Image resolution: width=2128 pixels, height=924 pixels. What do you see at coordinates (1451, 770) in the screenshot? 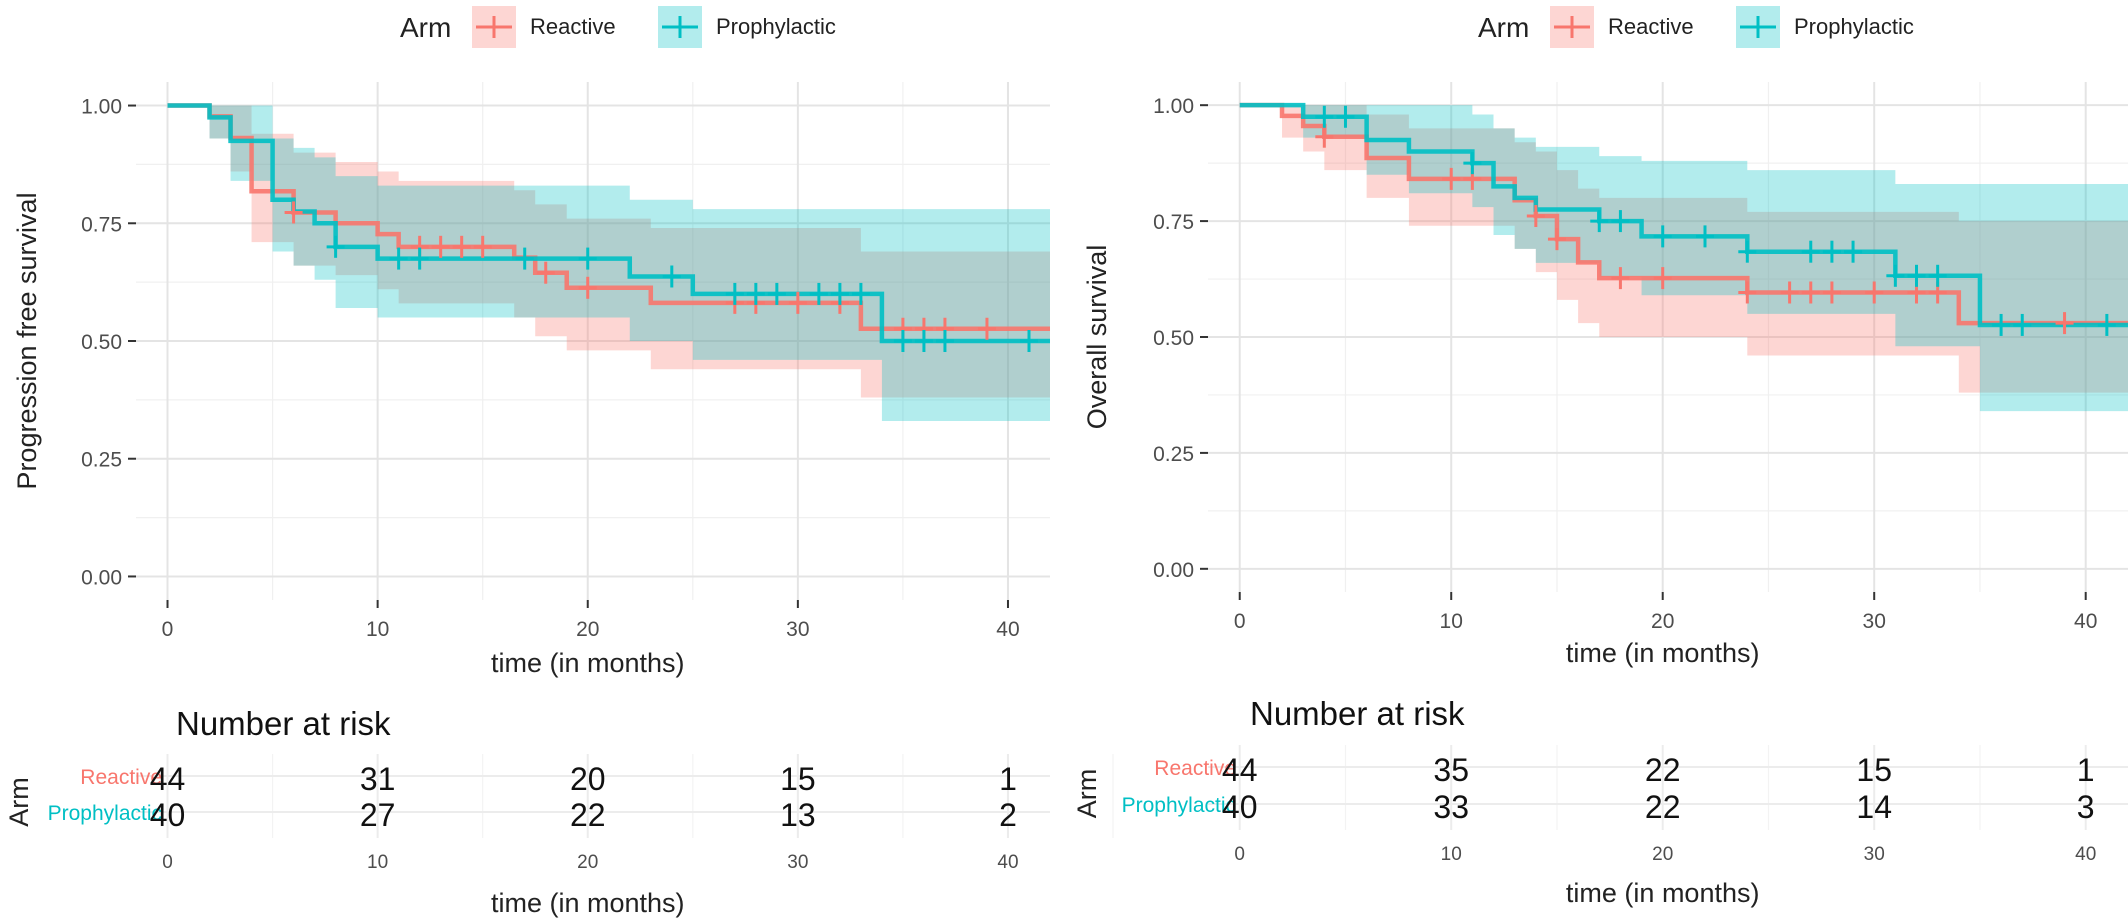
I see `risk-count: 35` at bounding box center [1451, 770].